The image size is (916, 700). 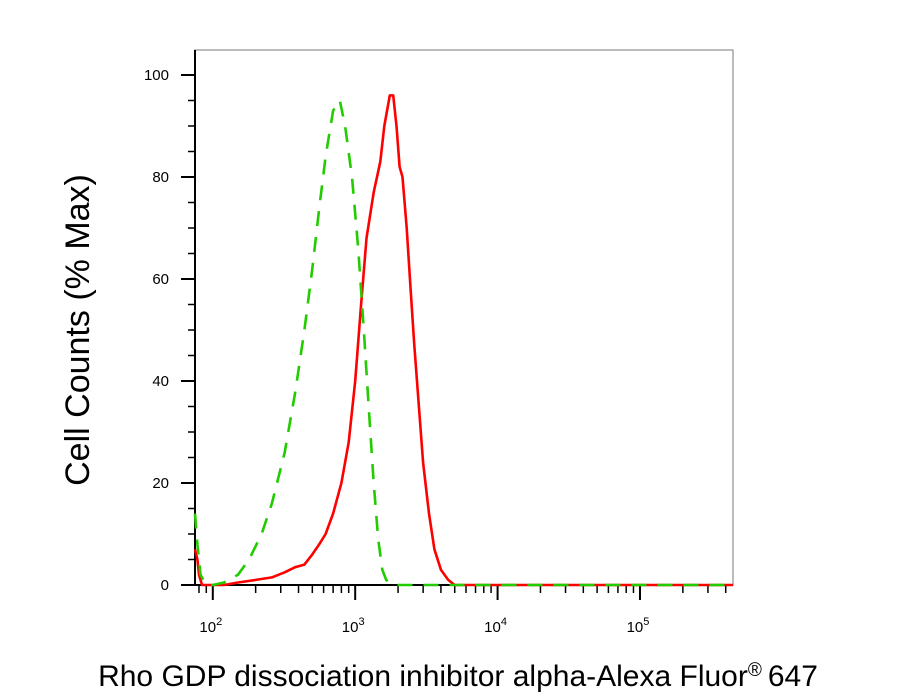 I want to click on y-axis-title: Cell Counts (% Max), so click(x=78, y=330).